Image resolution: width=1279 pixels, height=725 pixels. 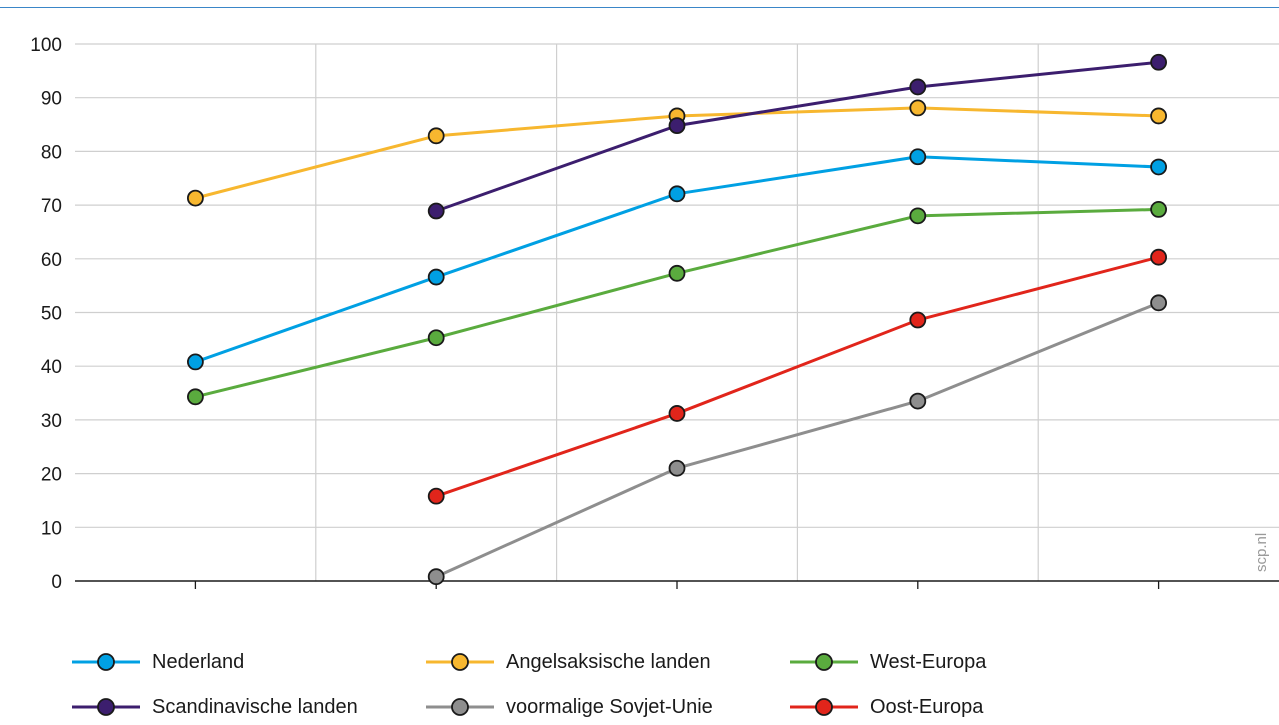 I want to click on y-tick-label: 30, so click(x=51, y=421).